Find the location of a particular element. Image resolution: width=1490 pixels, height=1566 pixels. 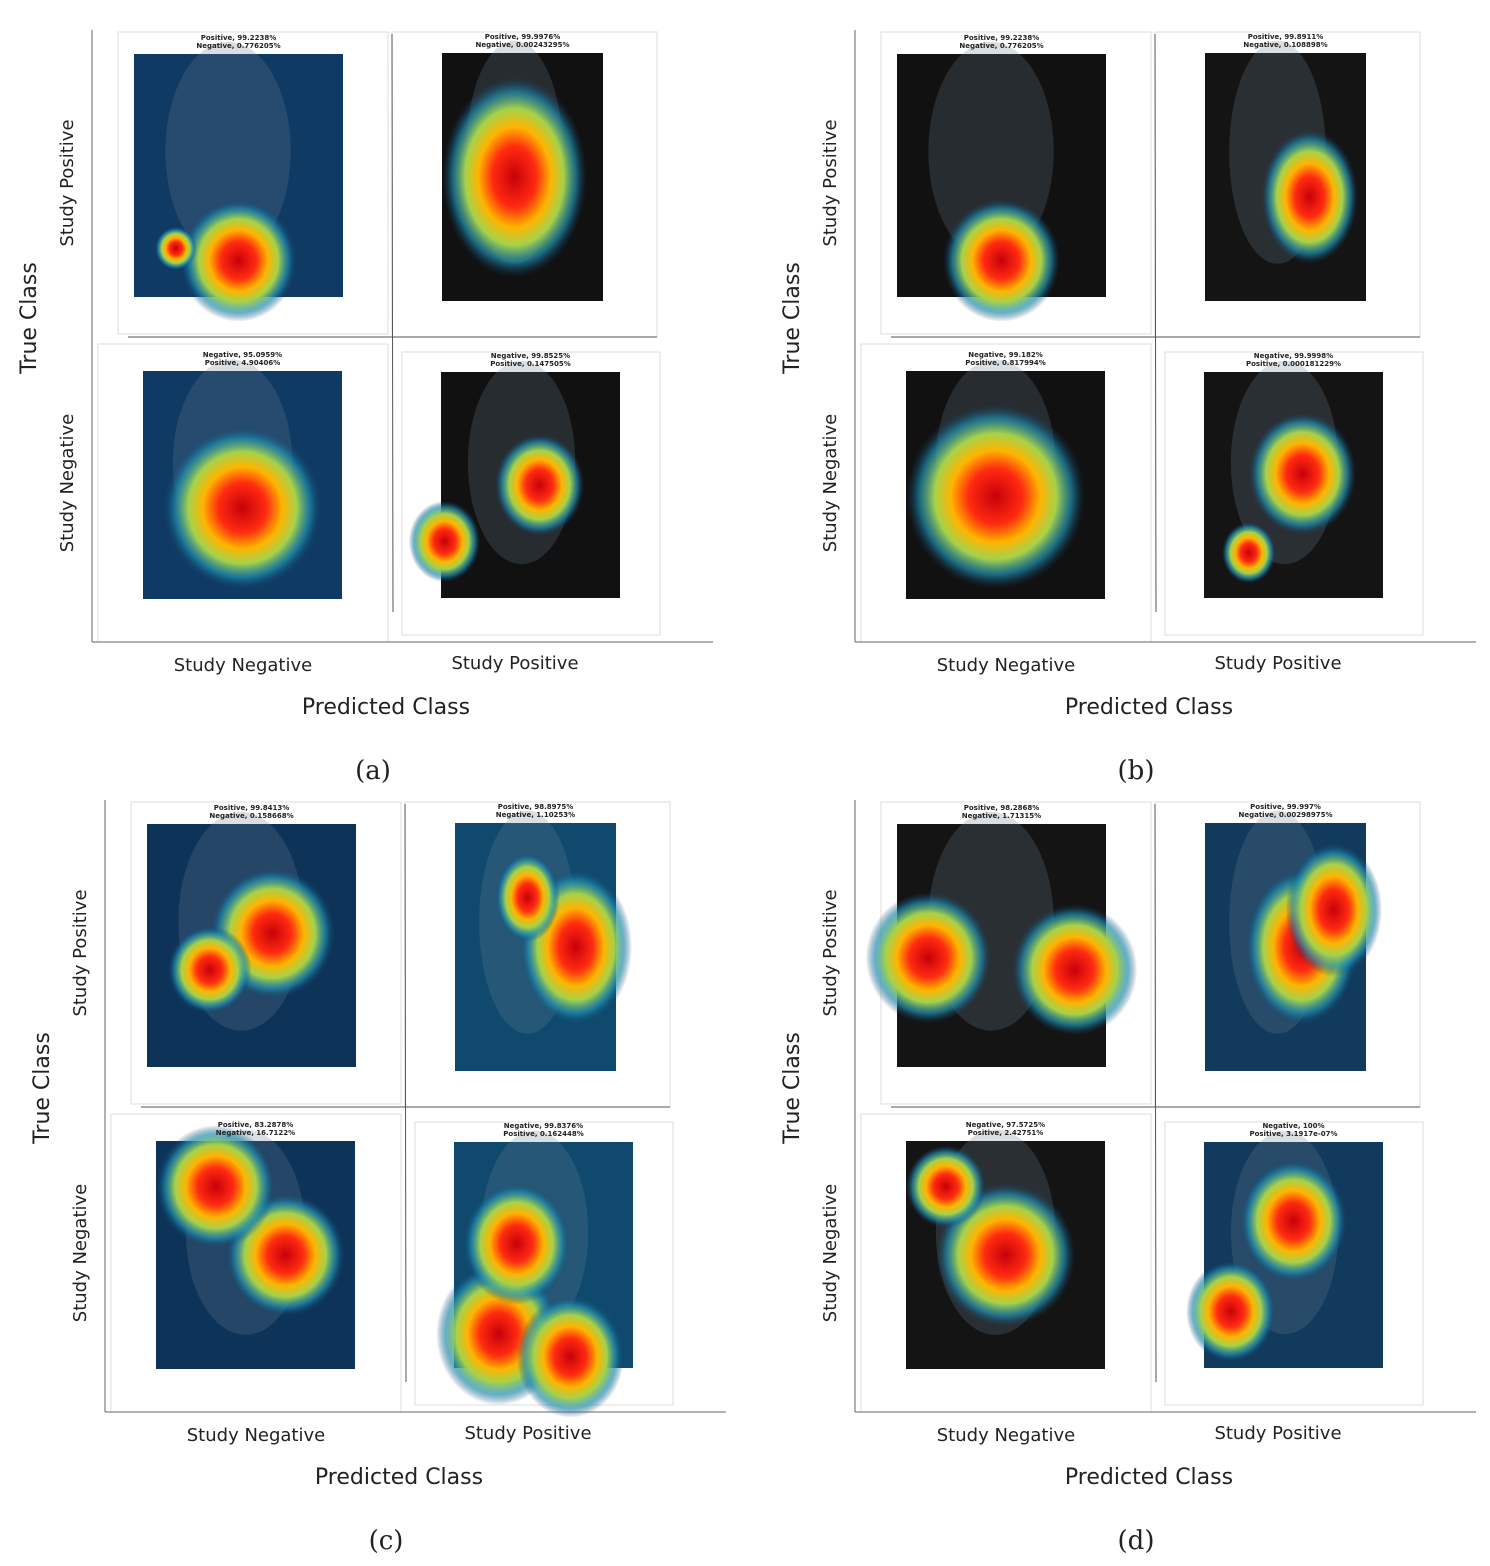

probability-text: Negative, 99.8376% is located at coordinates (543, 1126).